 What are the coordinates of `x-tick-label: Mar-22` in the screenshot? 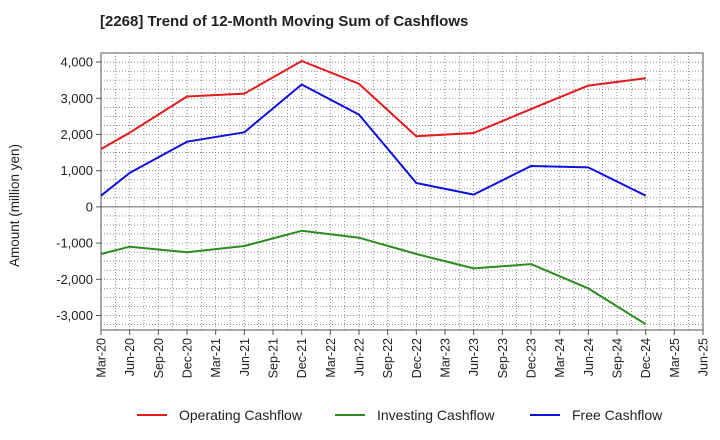 It's located at (331, 358).